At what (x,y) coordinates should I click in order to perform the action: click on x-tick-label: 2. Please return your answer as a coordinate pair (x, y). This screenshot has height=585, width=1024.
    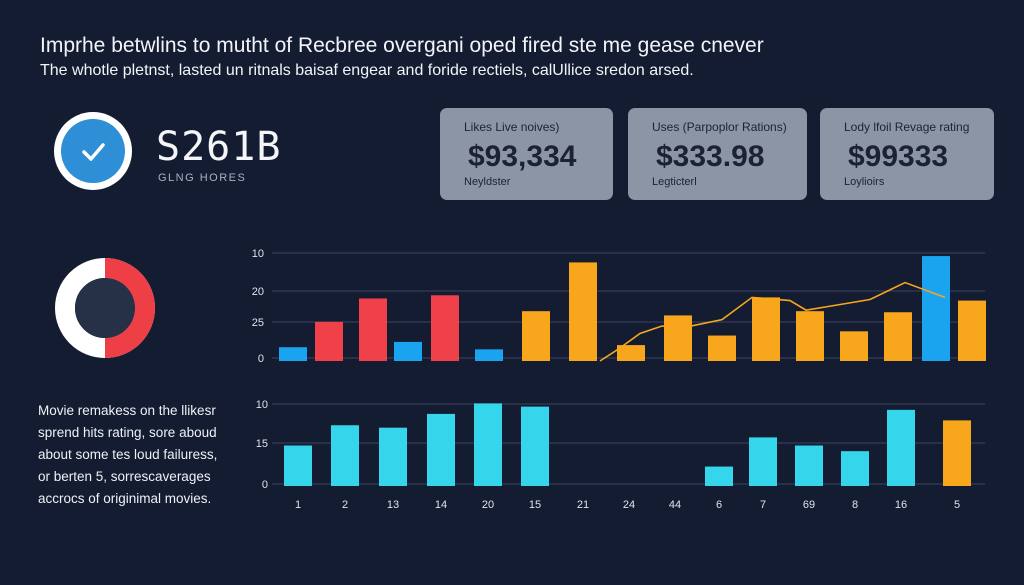
    Looking at the image, I should click on (345, 505).